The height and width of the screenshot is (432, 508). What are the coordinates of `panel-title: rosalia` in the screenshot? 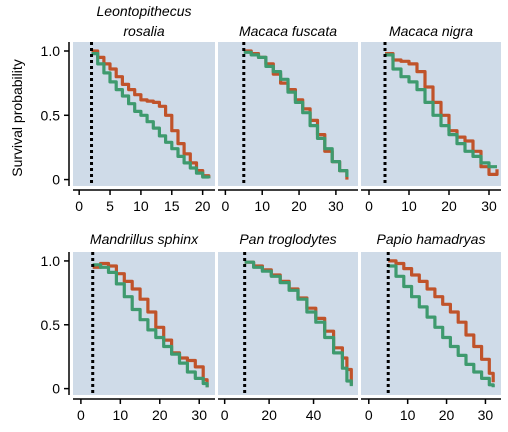 It's located at (143, 31).